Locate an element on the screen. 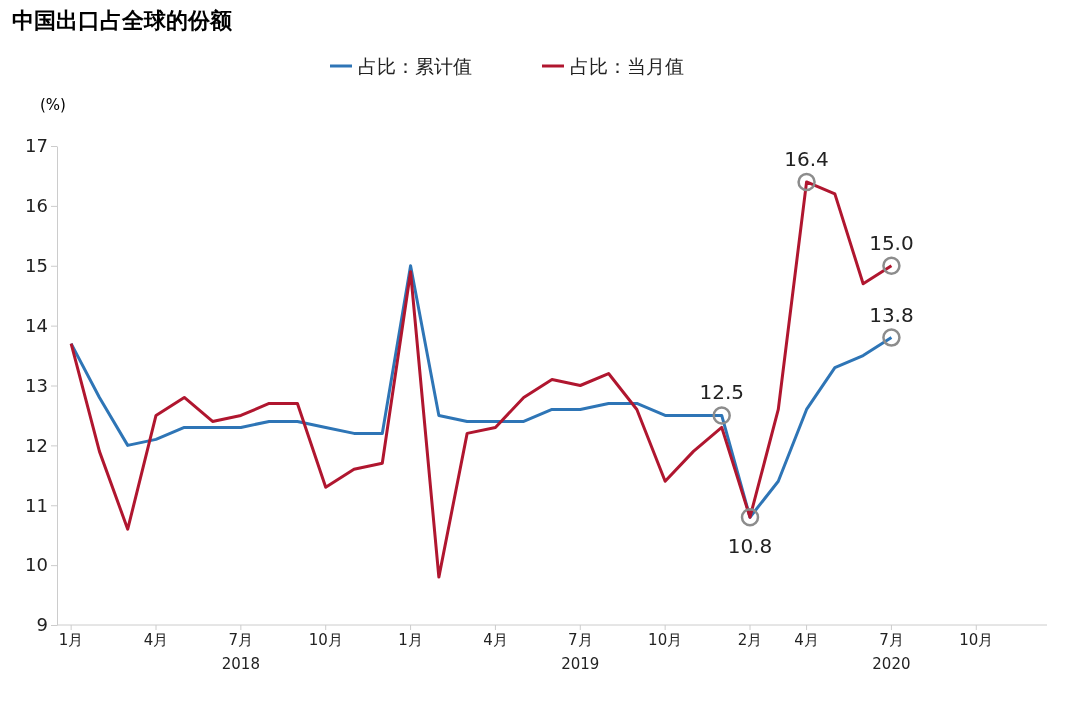 The height and width of the screenshot is (709, 1080). data-label: 15.0 is located at coordinates (891, 242).